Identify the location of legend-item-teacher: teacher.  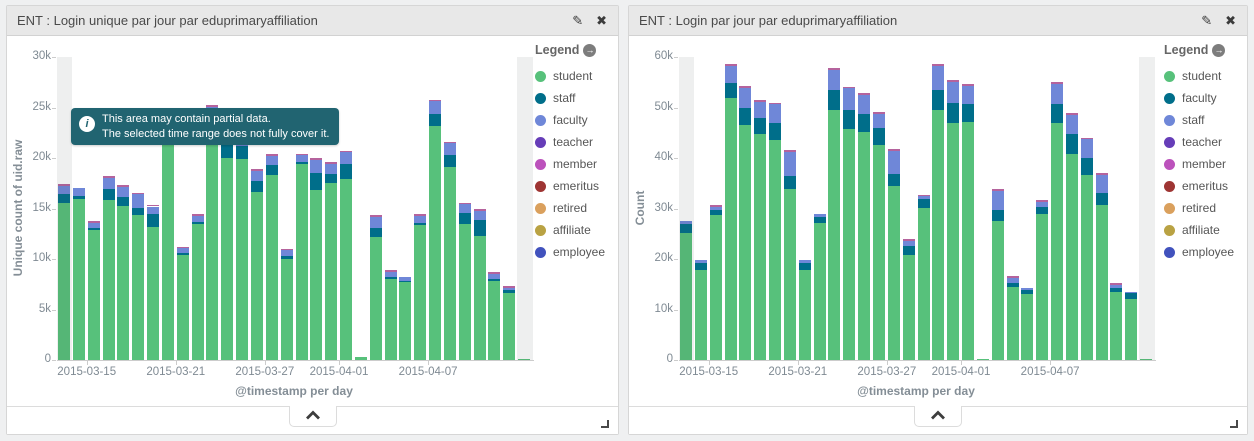
(1204, 142).